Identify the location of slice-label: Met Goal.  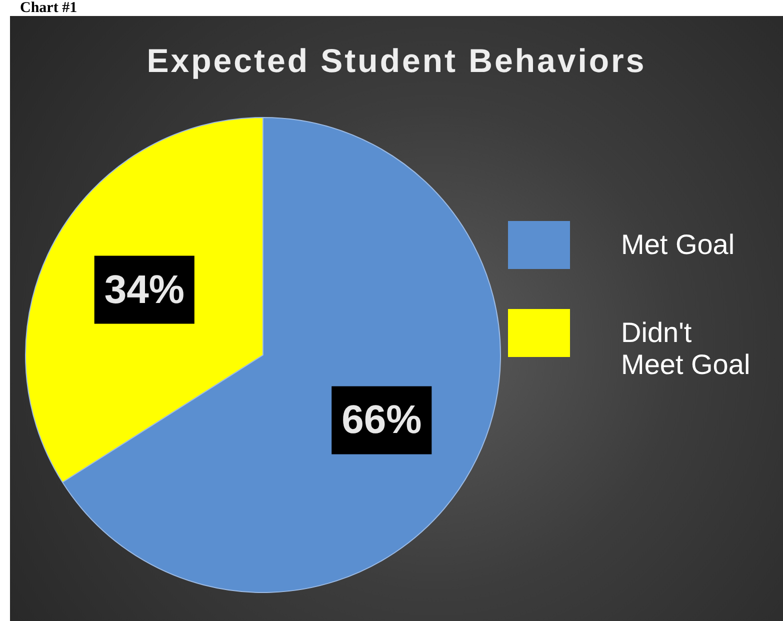
(678, 244).